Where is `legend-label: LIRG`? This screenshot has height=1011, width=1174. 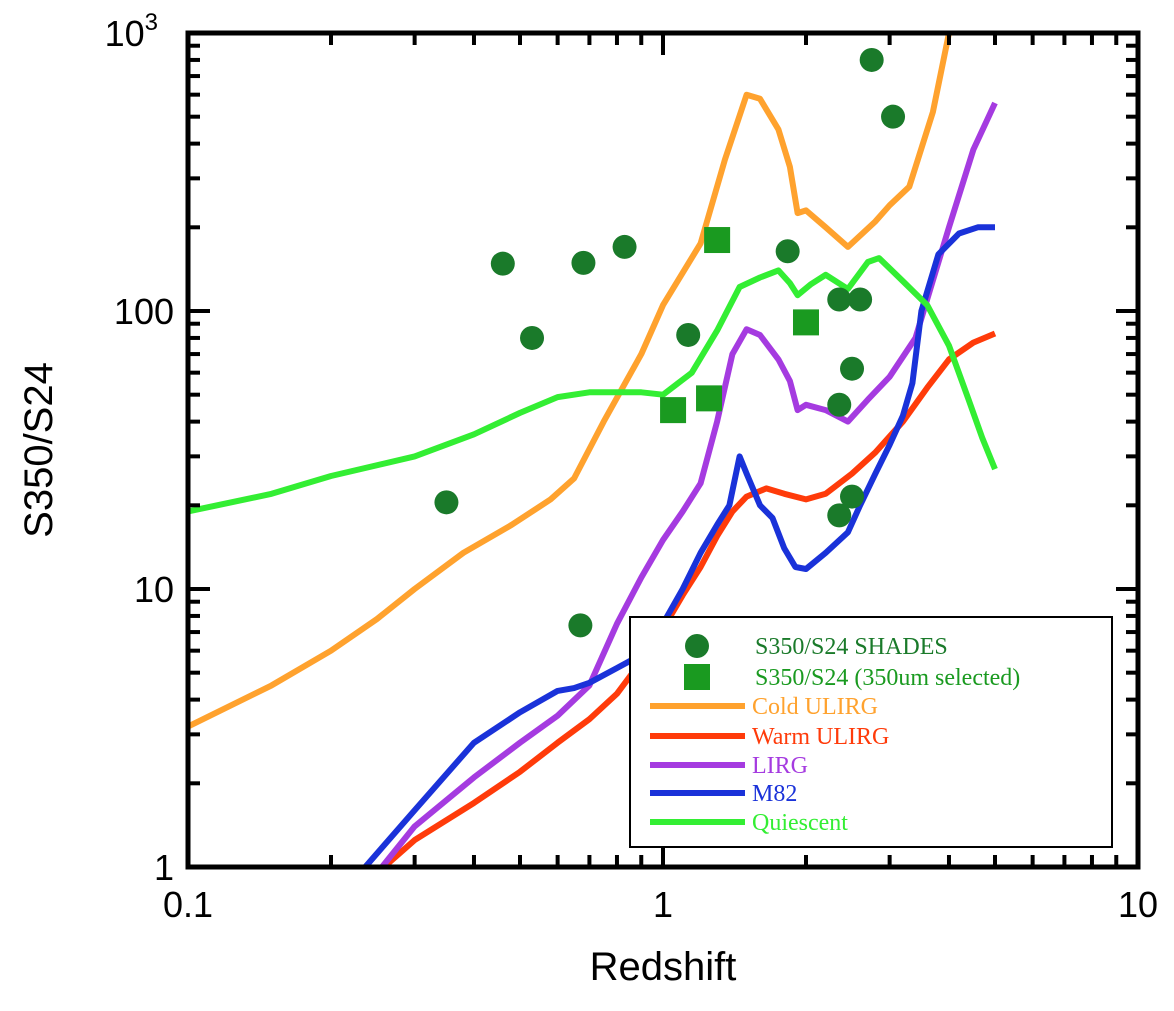
legend-label: LIRG is located at coordinates (780, 766).